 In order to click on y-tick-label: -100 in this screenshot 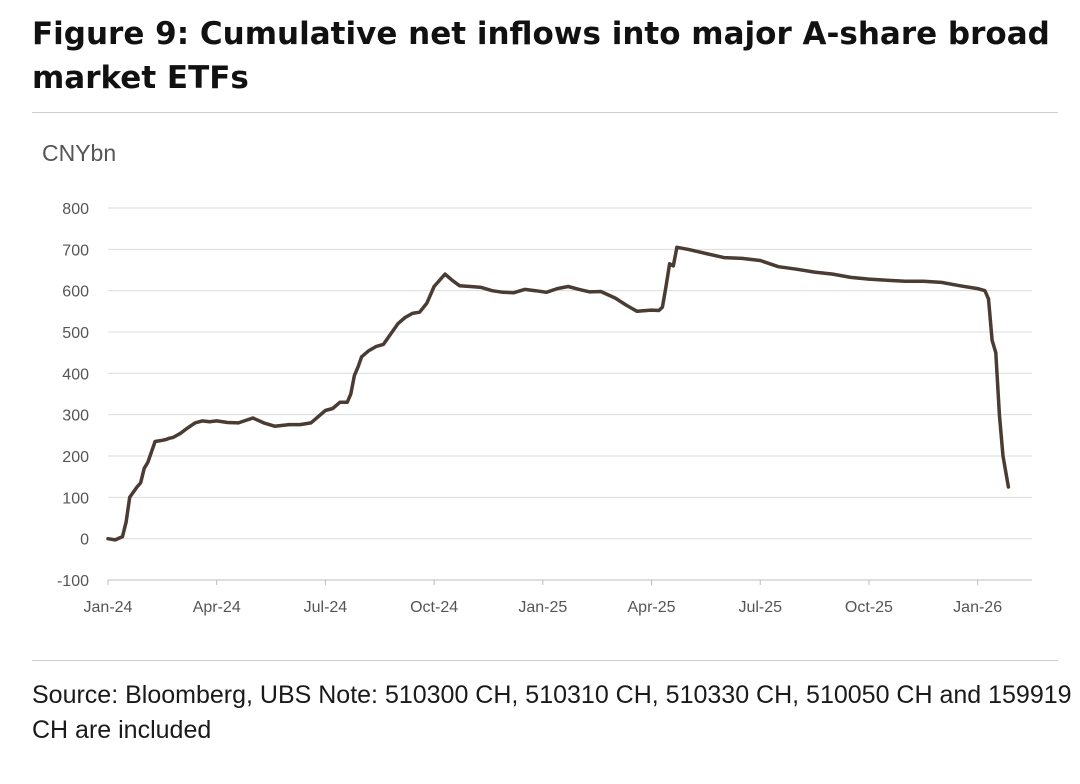, I will do `click(73, 581)`.